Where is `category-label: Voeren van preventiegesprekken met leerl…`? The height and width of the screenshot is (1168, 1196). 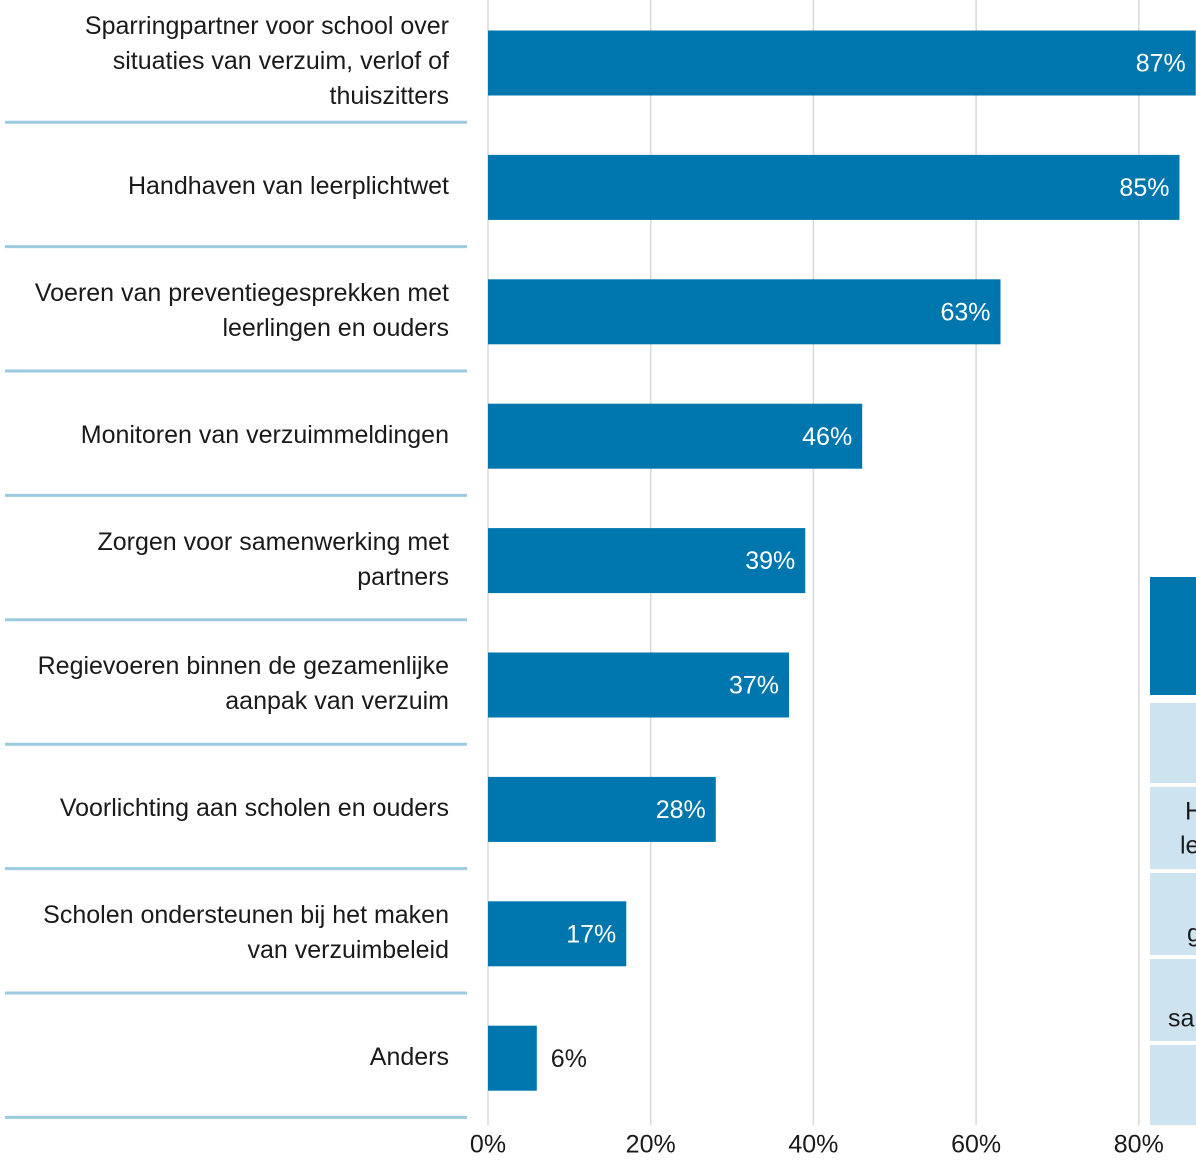 category-label: Voeren van preventiegesprekken met leerl… is located at coordinates (241, 310).